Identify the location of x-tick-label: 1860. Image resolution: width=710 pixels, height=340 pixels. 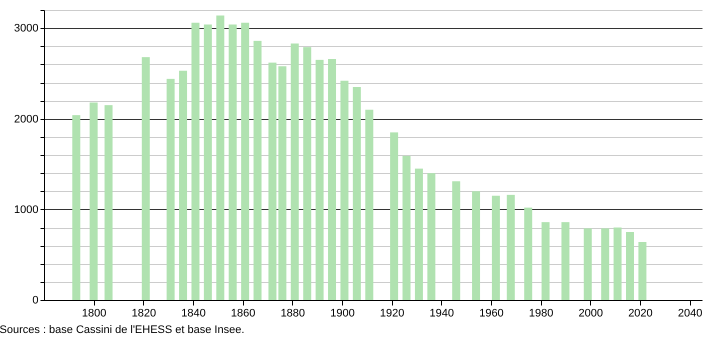
(243, 314).